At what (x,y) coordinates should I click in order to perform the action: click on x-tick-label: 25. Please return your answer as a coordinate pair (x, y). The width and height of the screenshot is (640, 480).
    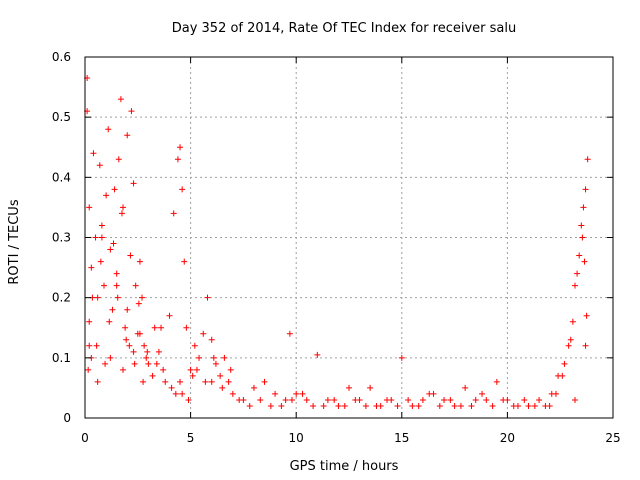
    Looking at the image, I should click on (612, 438).